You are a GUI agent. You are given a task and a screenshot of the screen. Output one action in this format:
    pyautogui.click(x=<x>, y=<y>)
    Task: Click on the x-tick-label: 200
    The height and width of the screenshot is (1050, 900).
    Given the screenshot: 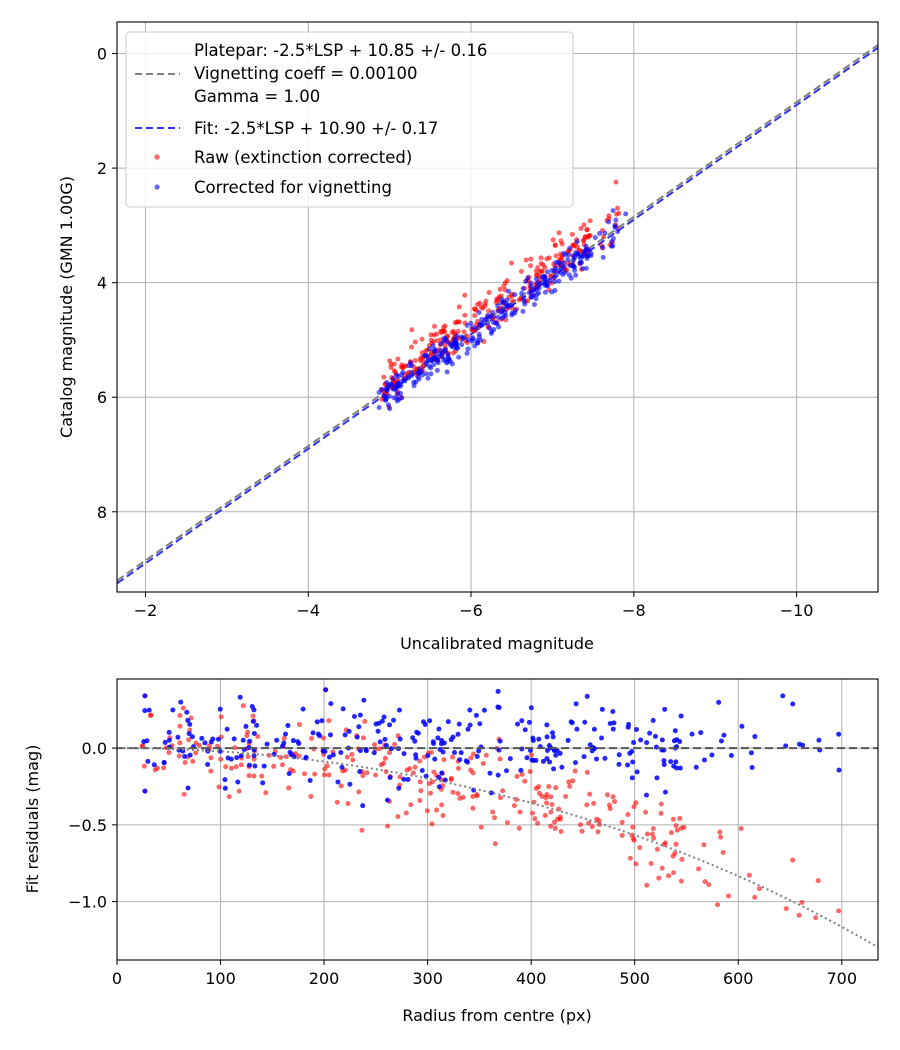 What is the action you would take?
    pyautogui.click(x=324, y=978)
    